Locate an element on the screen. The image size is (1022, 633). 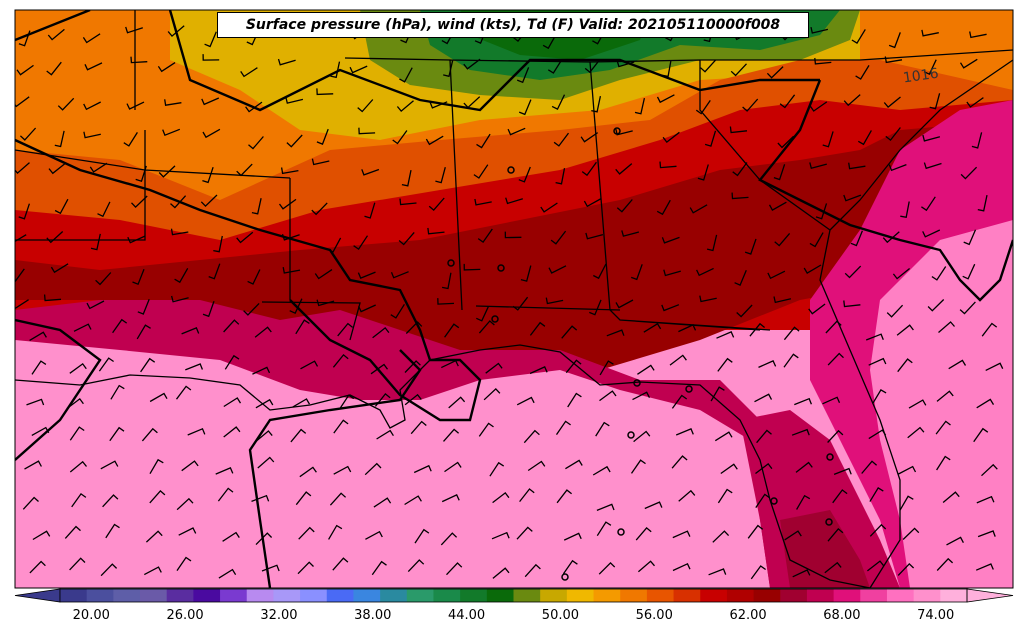
colorbar-tick-label: 50.00 is located at coordinates (560, 615).